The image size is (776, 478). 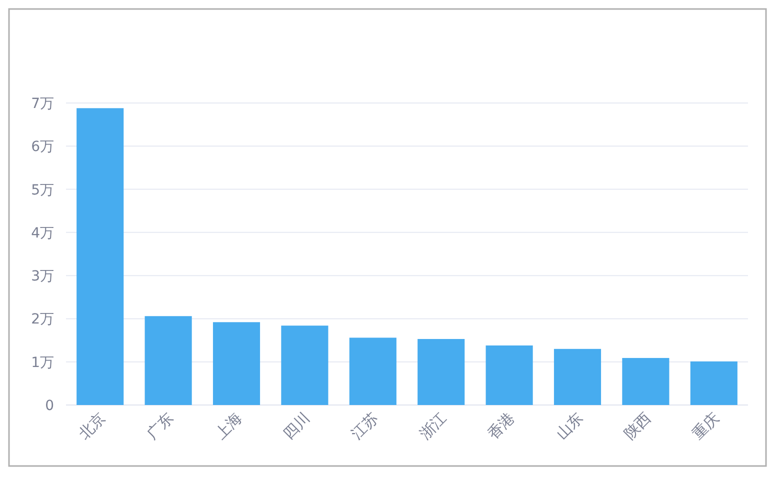 What do you see at coordinates (228, 426) in the screenshot?
I see `x-tick-label: 上海` at bounding box center [228, 426].